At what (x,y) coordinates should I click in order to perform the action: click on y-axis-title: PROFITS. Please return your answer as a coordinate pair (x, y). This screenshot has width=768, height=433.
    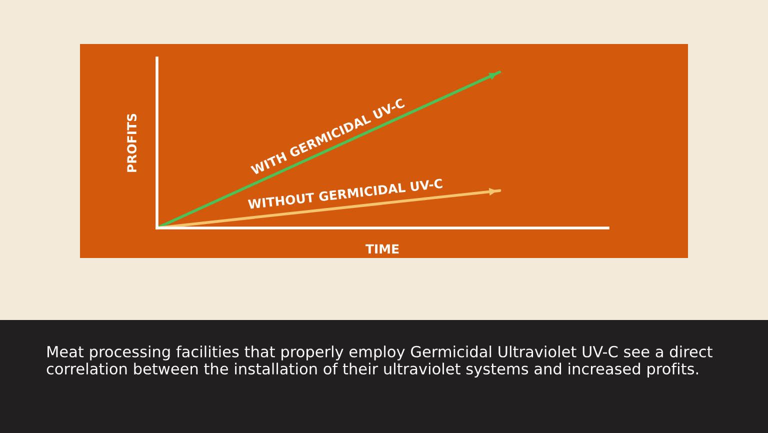
    Looking at the image, I should click on (132, 143).